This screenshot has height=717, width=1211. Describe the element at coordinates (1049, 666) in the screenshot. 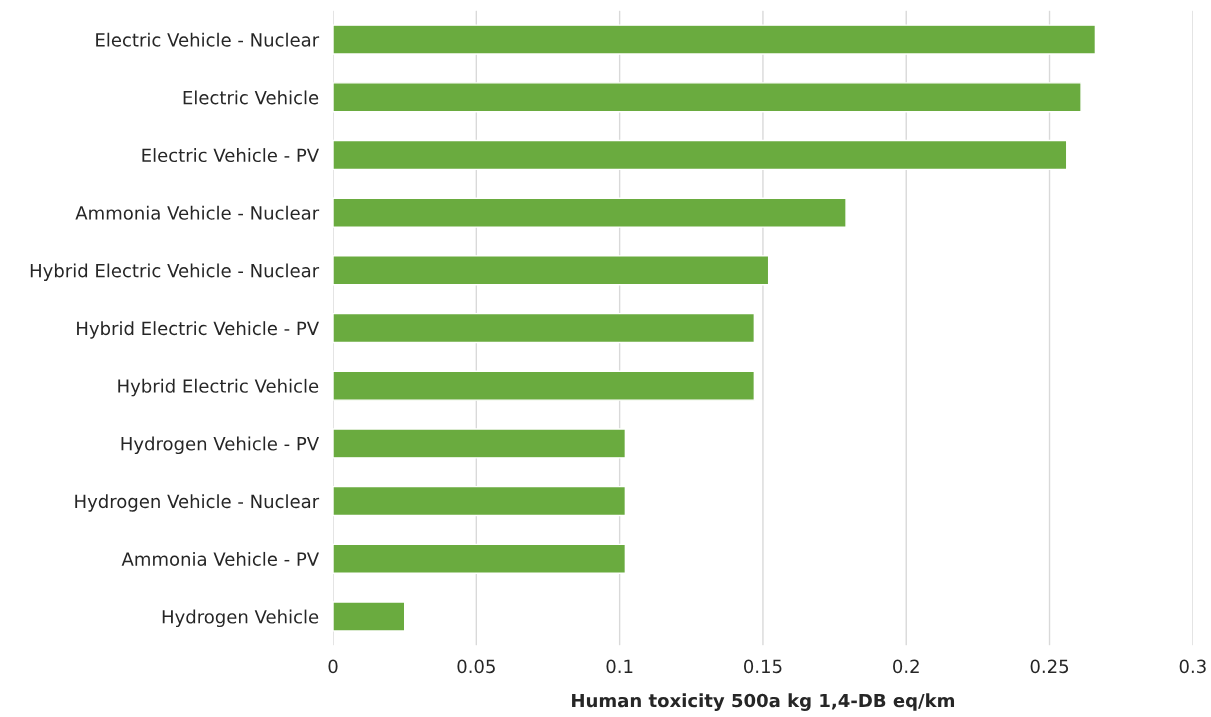

I see `x-tick-label: 0.25` at that location.